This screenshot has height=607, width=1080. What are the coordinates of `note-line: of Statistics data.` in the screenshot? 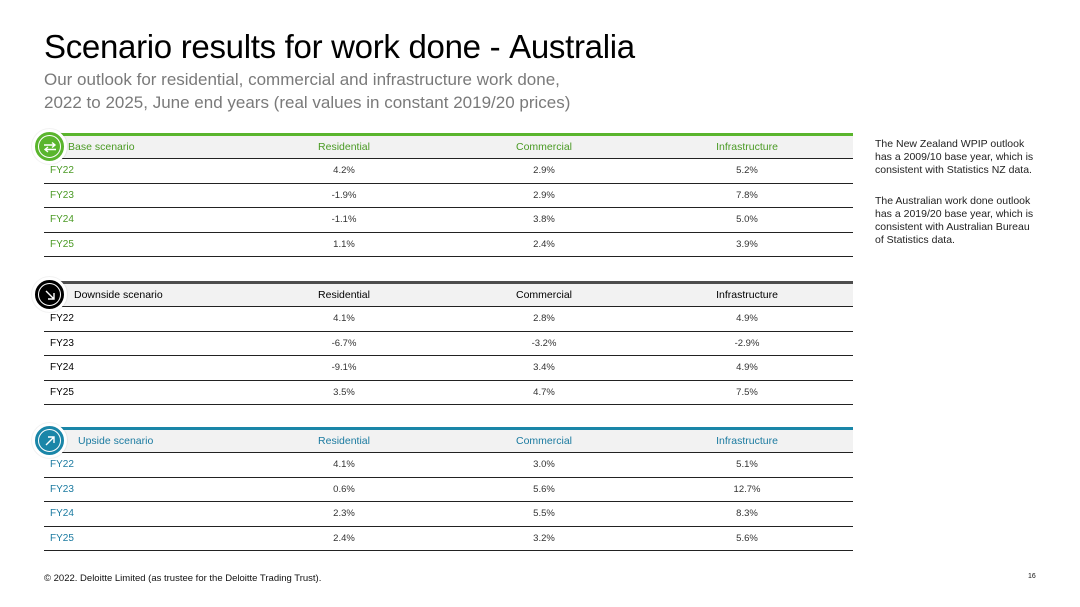 It's located at (915, 240).